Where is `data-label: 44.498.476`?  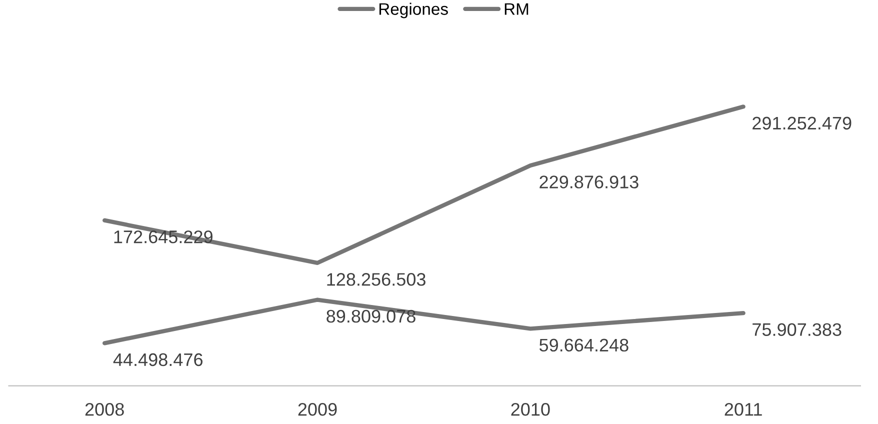
data-label: 44.498.476 is located at coordinates (157, 359).